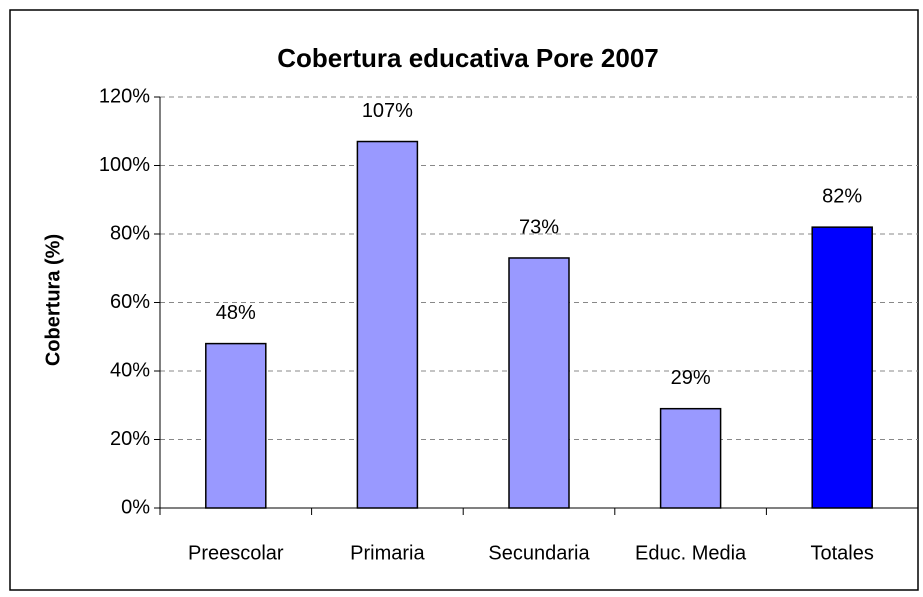  What do you see at coordinates (691, 378) in the screenshot?
I see `data-label: 29%` at bounding box center [691, 378].